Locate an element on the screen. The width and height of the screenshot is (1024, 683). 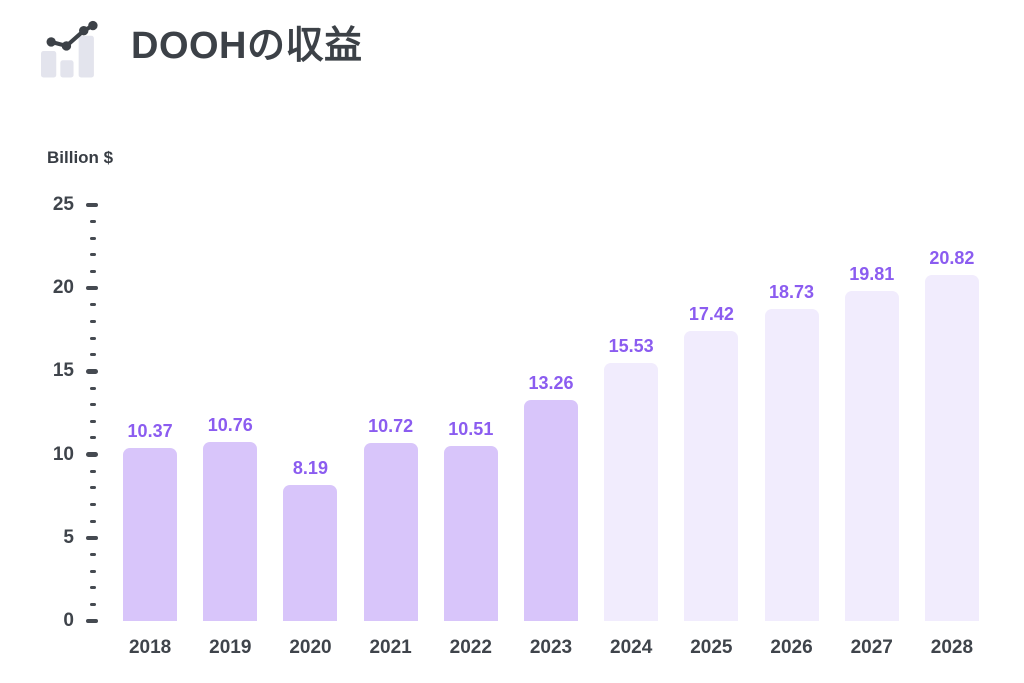
bar-value-label: 10.51 is located at coordinates (471, 429).